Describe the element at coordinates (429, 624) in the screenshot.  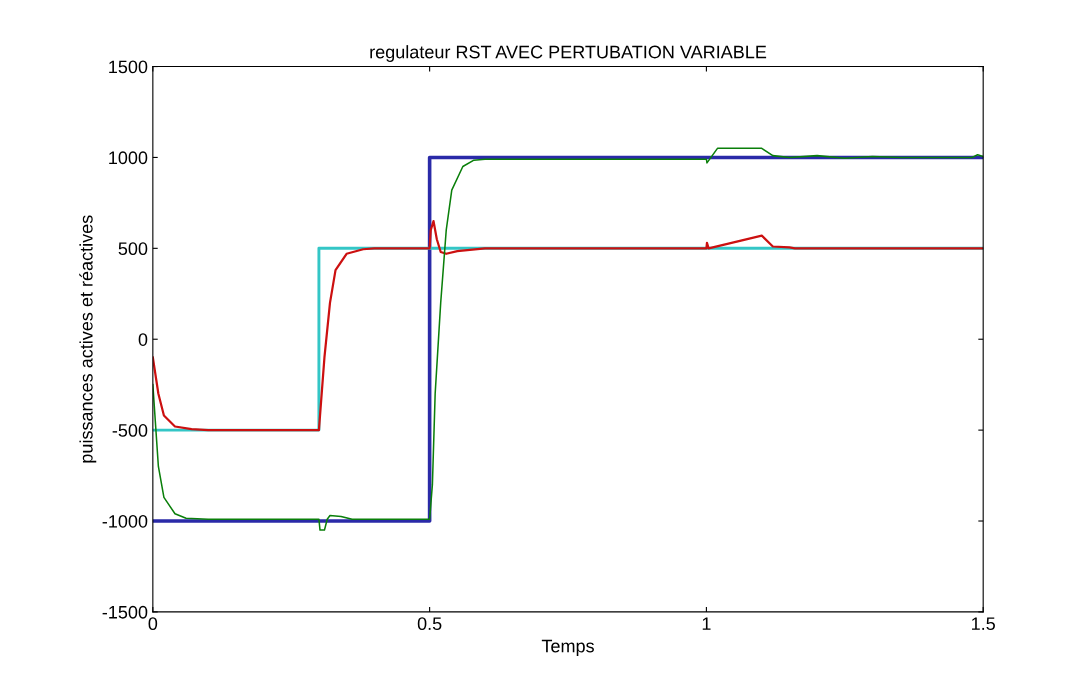
I see `x-tick-label: 0.5` at that location.